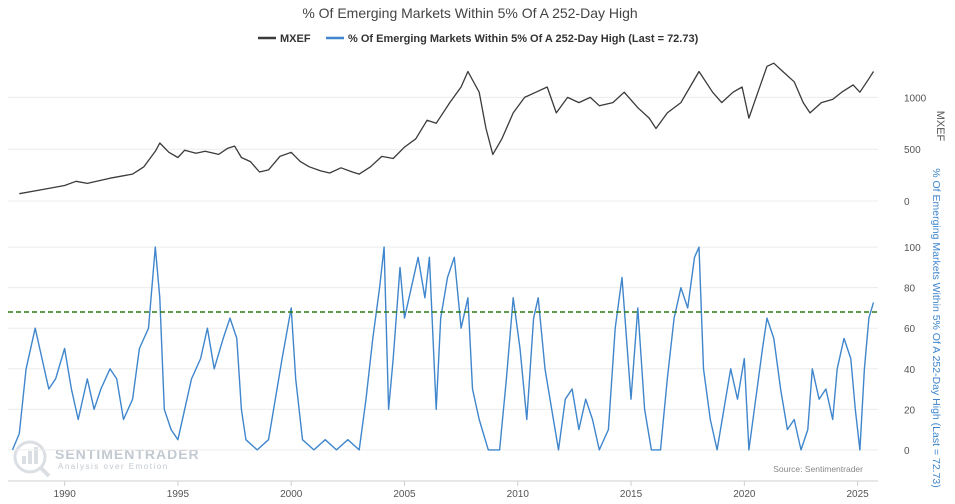 The height and width of the screenshot is (504, 955). What do you see at coordinates (912, 248) in the screenshot?
I see `breadth-y-tick-label: 100` at bounding box center [912, 248].